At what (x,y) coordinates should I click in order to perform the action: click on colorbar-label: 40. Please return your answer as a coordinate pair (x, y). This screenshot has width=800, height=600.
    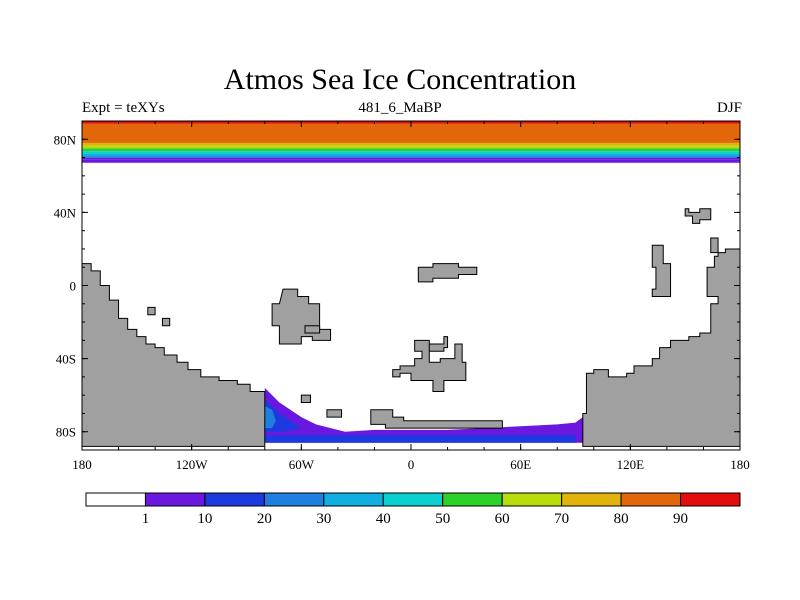
    Looking at the image, I should click on (383, 519).